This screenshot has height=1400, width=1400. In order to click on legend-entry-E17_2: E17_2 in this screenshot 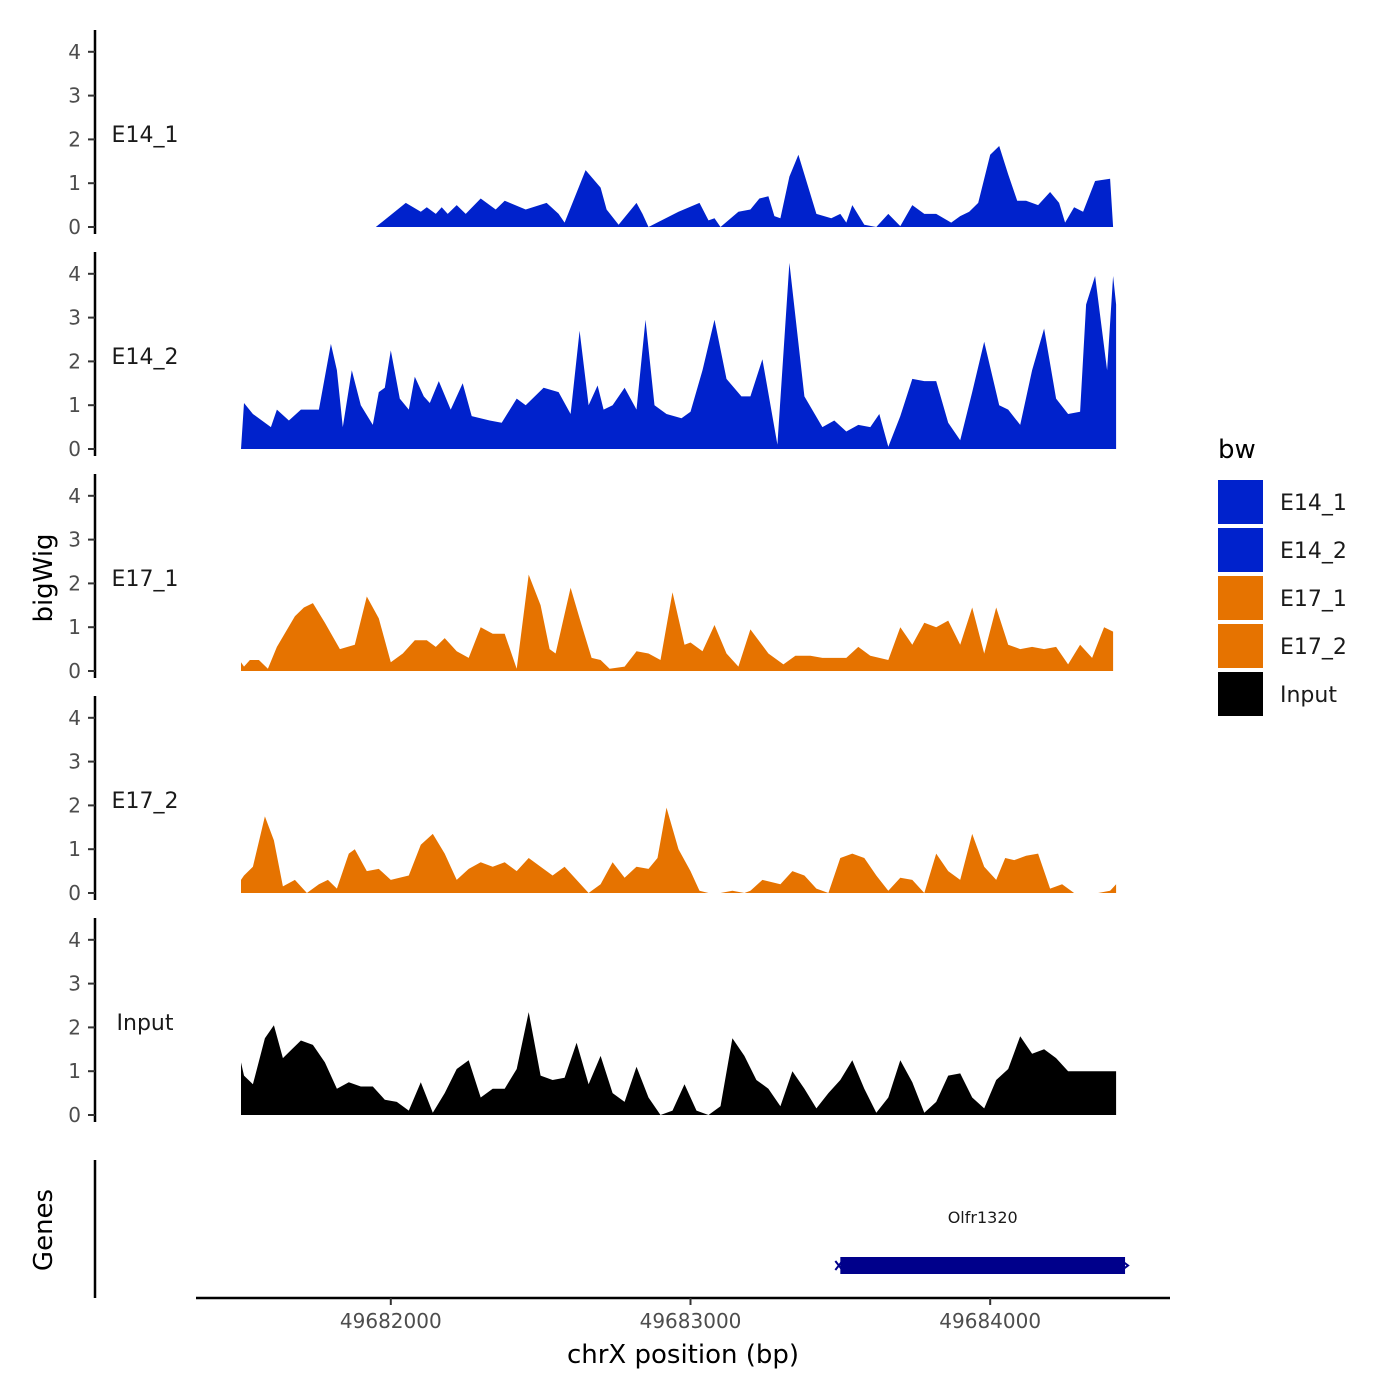, I will do `click(1282, 646)`.